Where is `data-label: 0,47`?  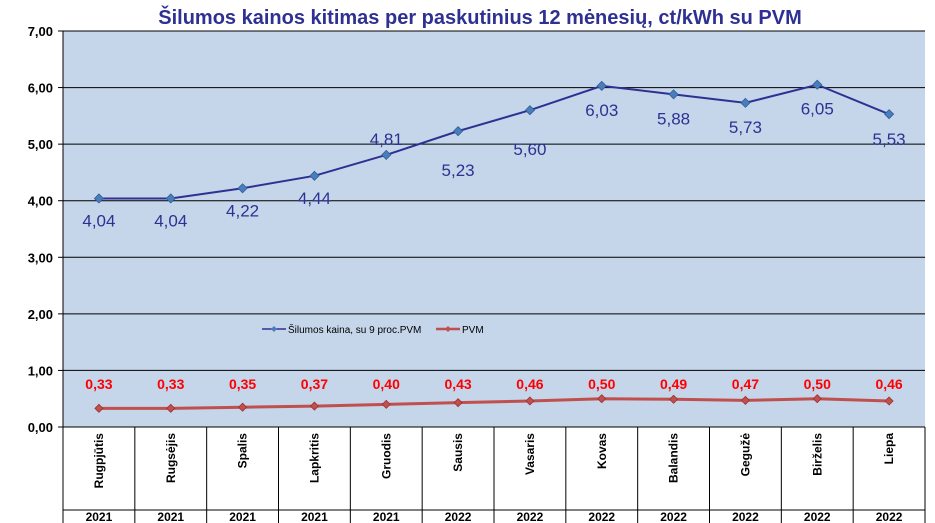 data-label: 0,47 is located at coordinates (745, 384).